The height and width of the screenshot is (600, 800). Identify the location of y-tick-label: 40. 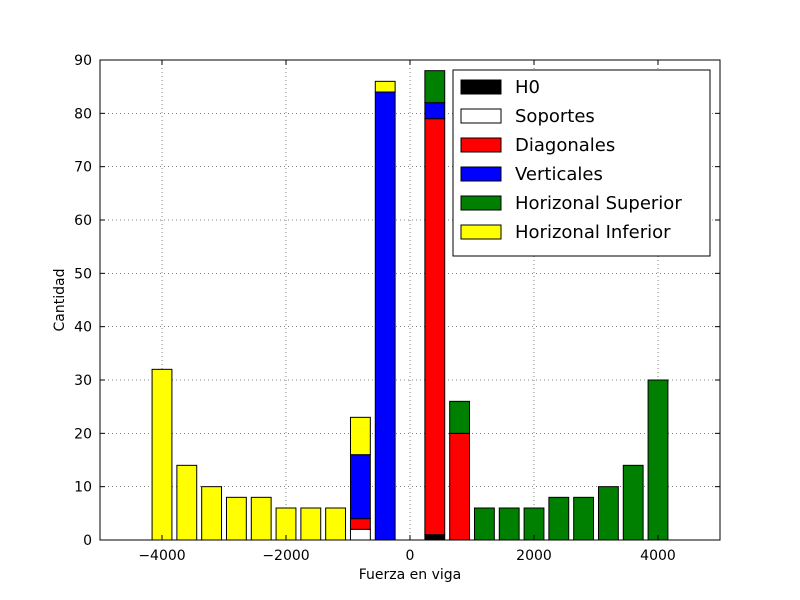
(83, 328).